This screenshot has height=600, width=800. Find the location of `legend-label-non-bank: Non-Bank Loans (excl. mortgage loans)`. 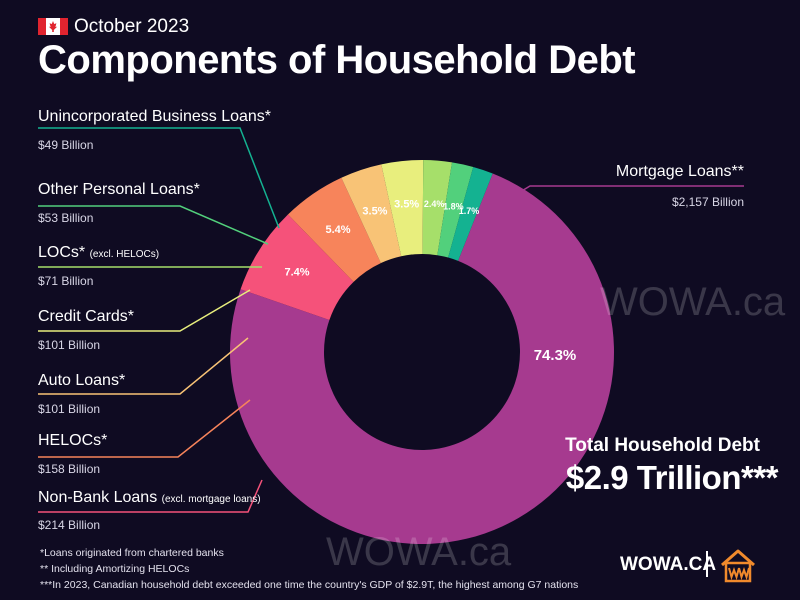

legend-label-non-bank: Non-Bank Loans (excl. mortgage loans) is located at coordinates (149, 497).